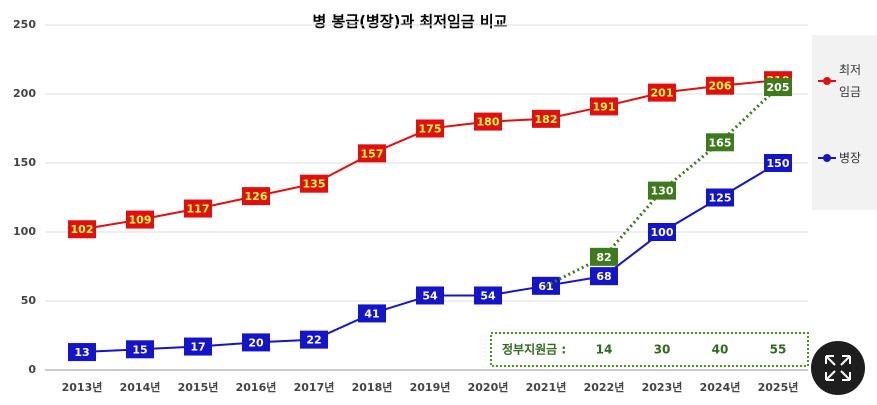 The image size is (877, 405). What do you see at coordinates (534, 349) in the screenshot?
I see `annotation-label: 정부지원금 :` at bounding box center [534, 349].